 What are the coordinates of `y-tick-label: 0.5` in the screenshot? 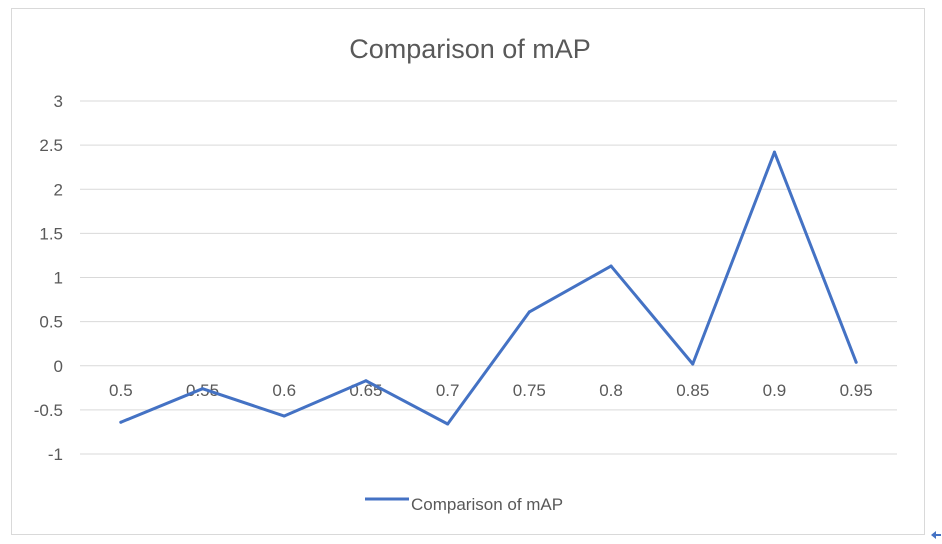 It's located at (51, 322).